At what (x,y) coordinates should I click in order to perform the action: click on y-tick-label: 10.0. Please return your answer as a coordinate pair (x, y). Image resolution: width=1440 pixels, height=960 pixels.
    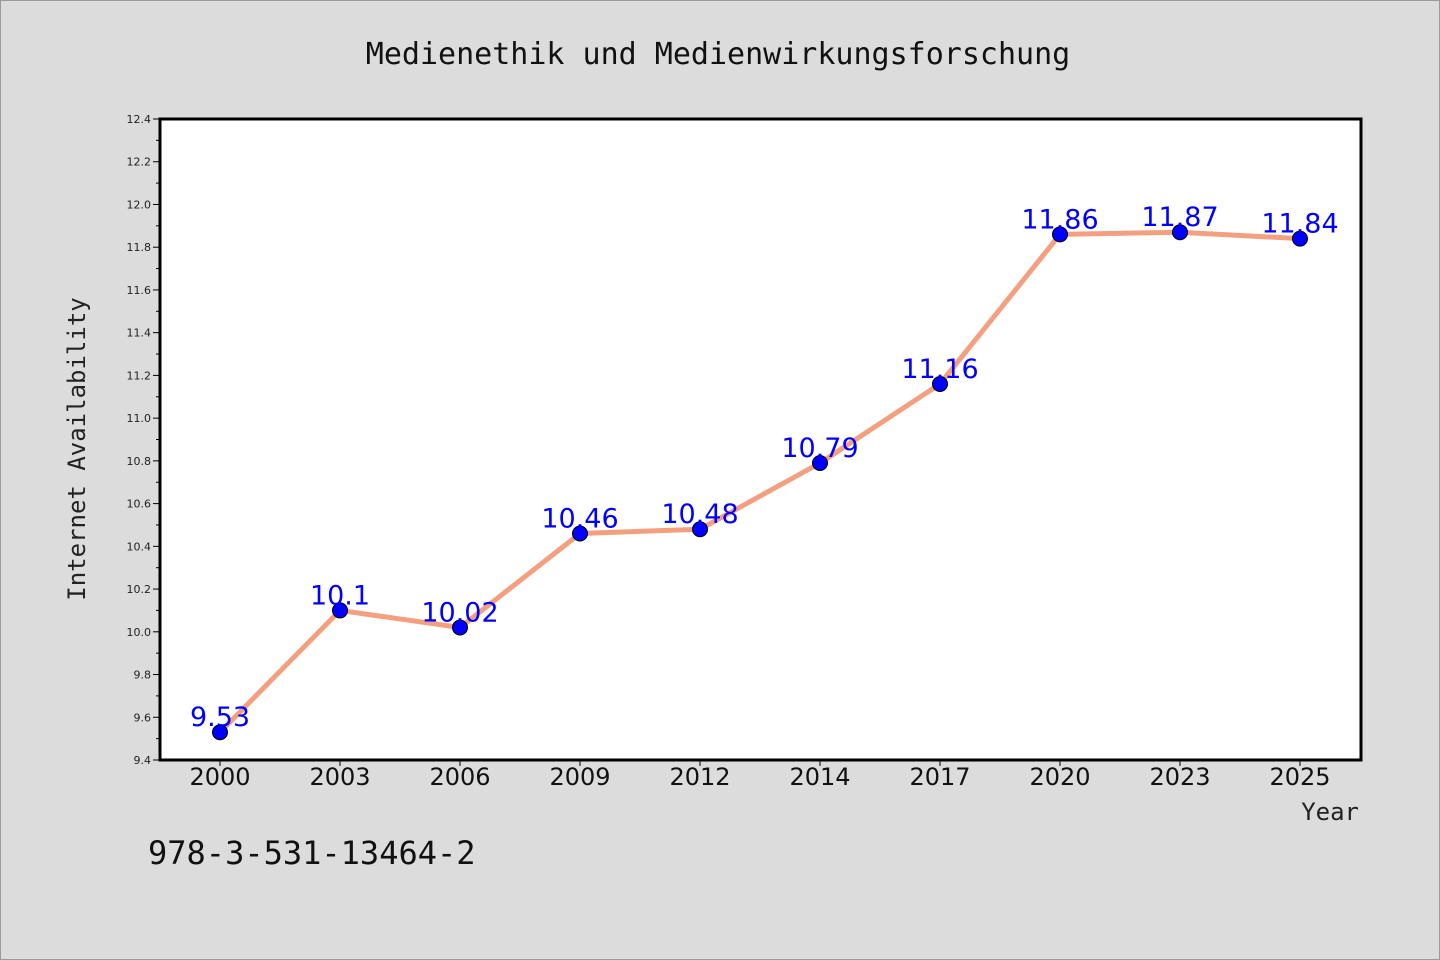
    Looking at the image, I should click on (139, 632).